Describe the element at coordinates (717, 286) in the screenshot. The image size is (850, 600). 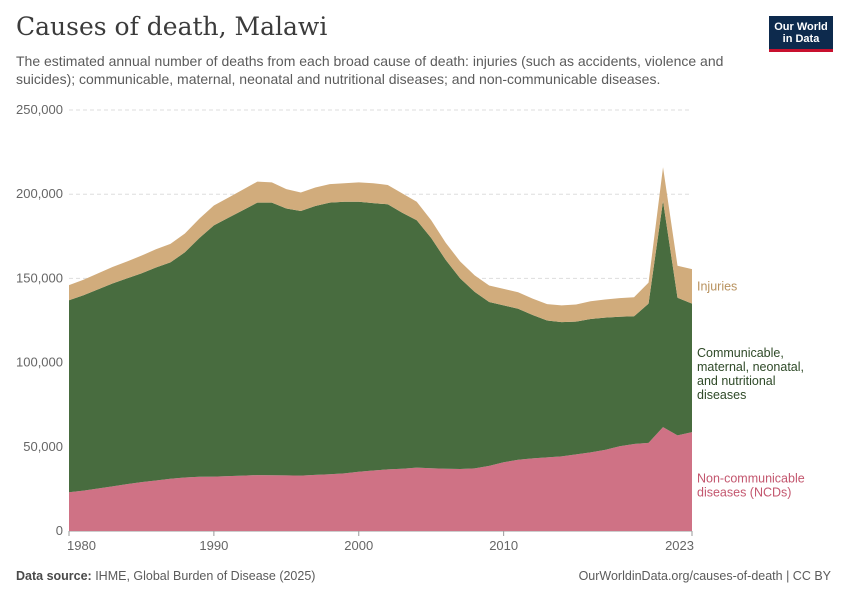
I see `series-label-line: Injuries` at that location.